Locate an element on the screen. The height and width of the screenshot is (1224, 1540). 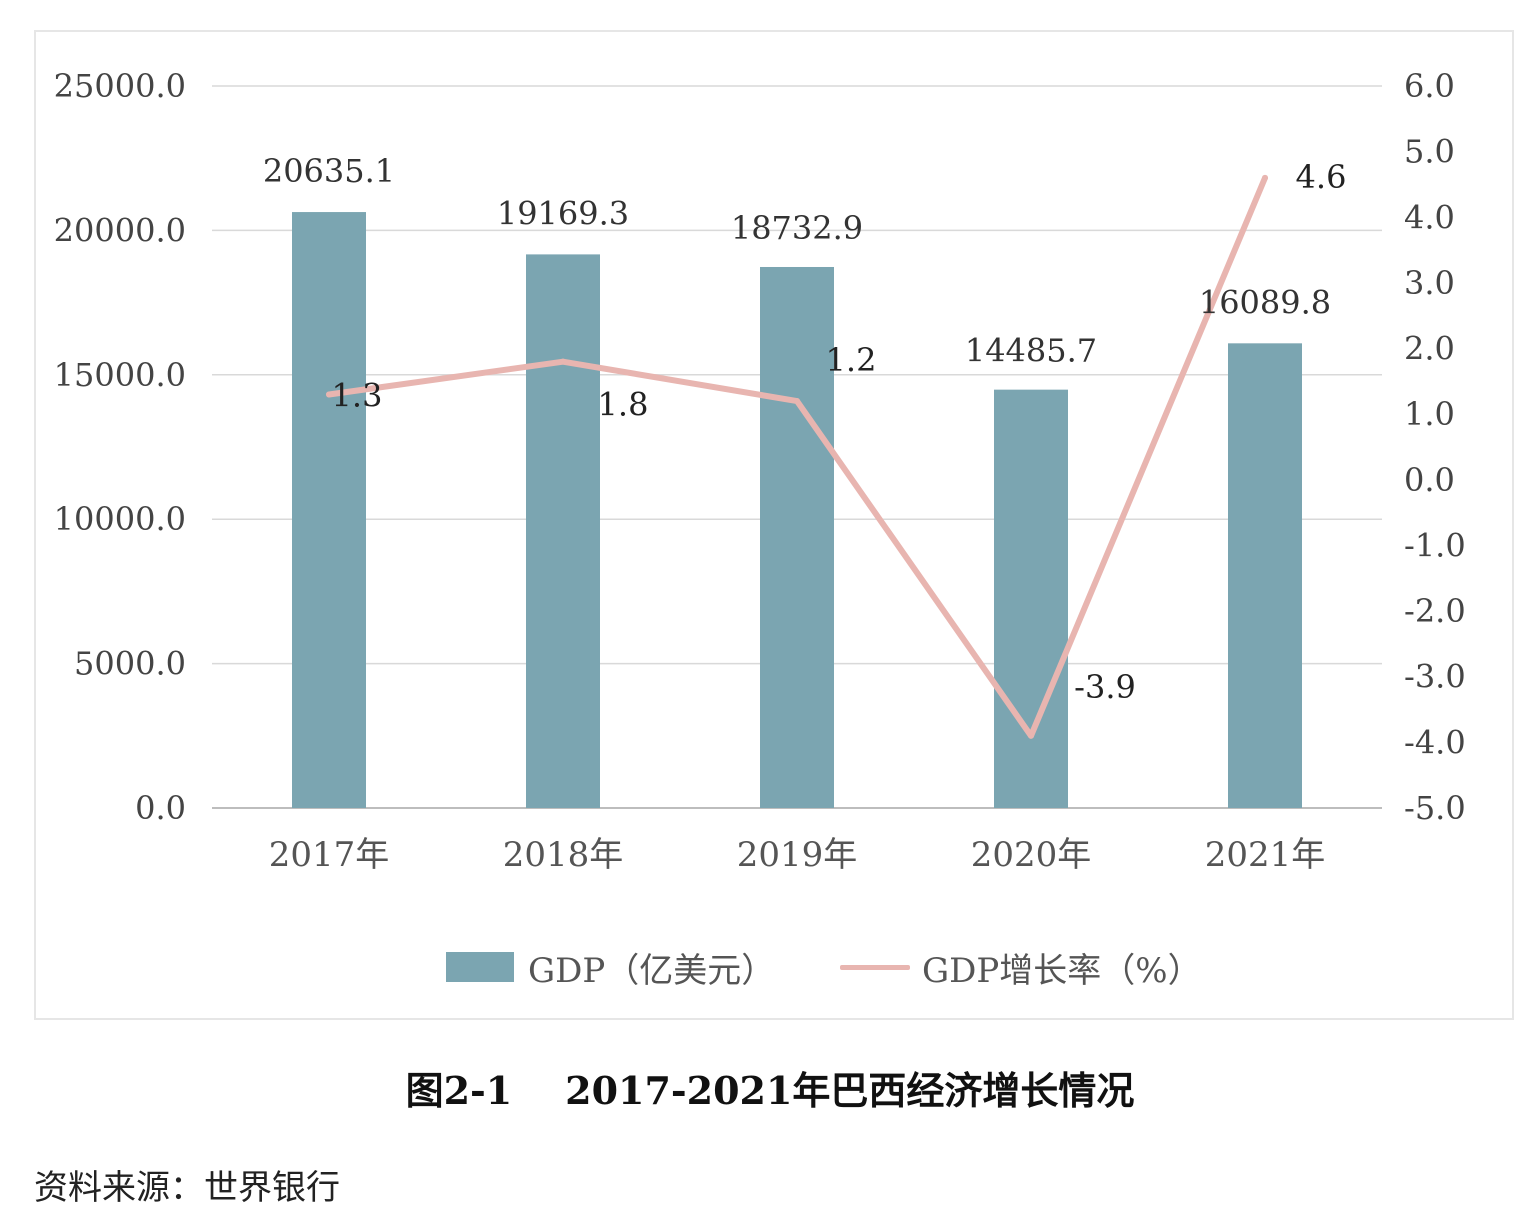
x-tick-label: 2019年 is located at coordinates (797, 855).